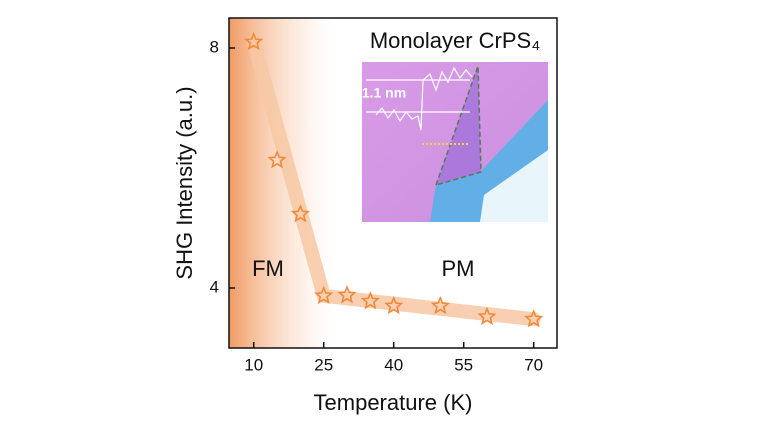  Describe the element at coordinates (384, 93) in the screenshot. I see `annotation-height: 1.1 nm` at that location.